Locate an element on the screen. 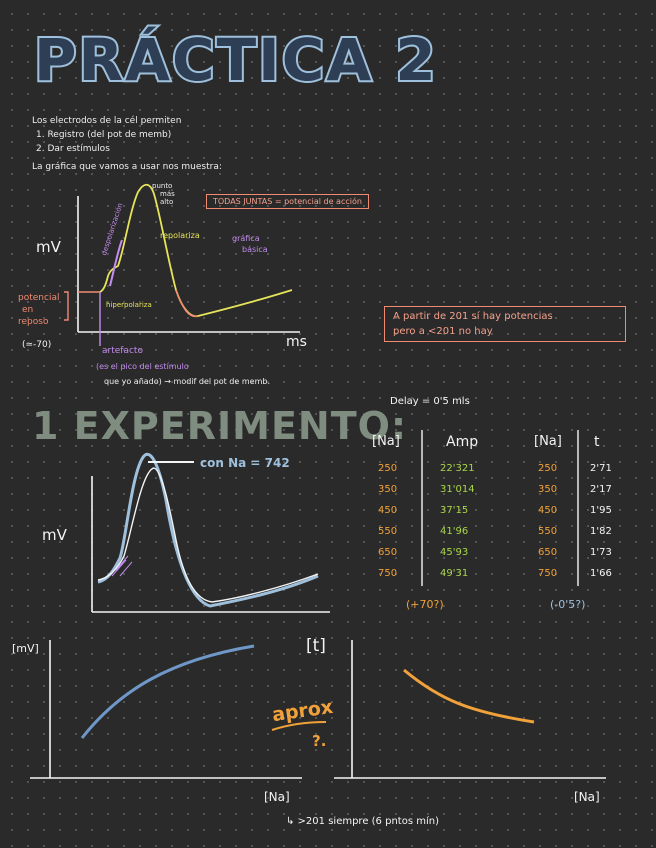 This screenshot has width=656, height=848. table-col-amp: 22'321 31'014 37'15 41'96 45'93 49'31 is located at coordinates (457, 521).